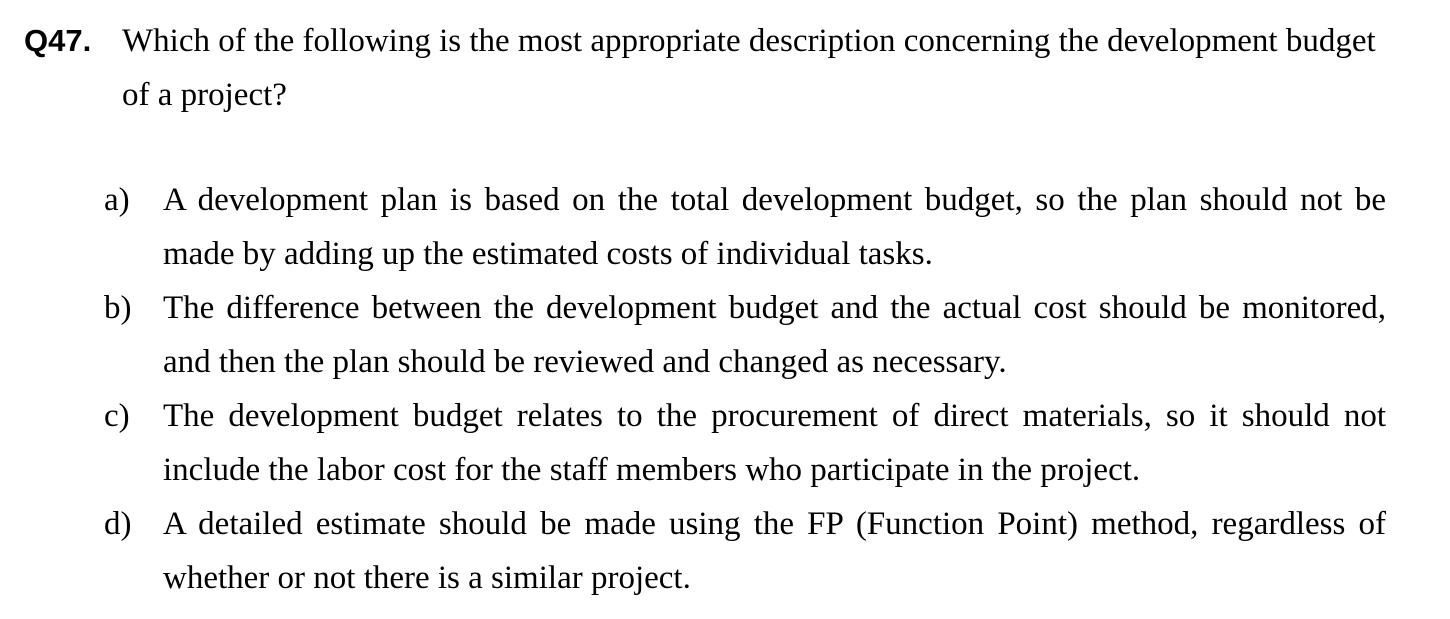  Describe the element at coordinates (117, 416) in the screenshot. I see `option-letter: c)` at that location.